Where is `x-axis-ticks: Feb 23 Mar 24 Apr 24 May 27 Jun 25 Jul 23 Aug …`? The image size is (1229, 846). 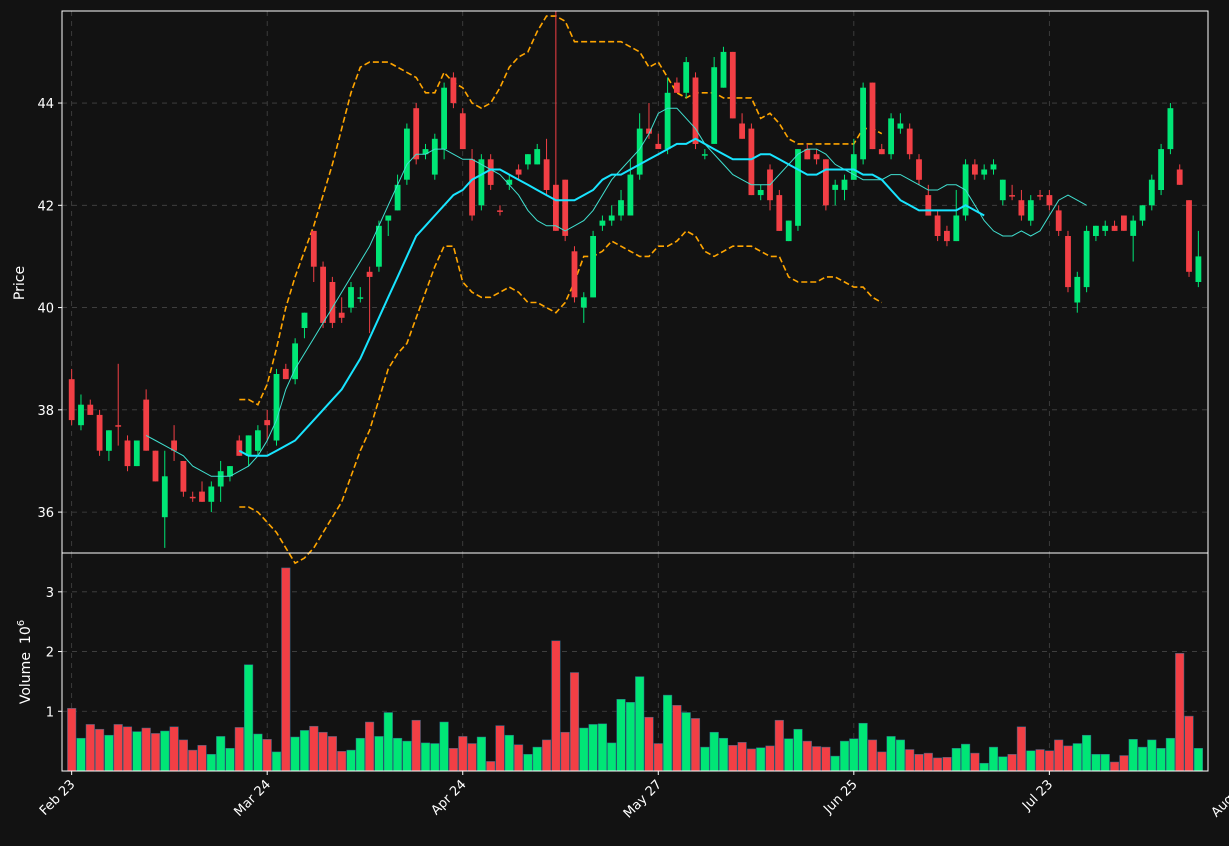
x-axis-ticks: Feb 23 Mar 24 Apr 24 May 27 Jun 25 Jul 23 Aug … is located at coordinates (633, 796).